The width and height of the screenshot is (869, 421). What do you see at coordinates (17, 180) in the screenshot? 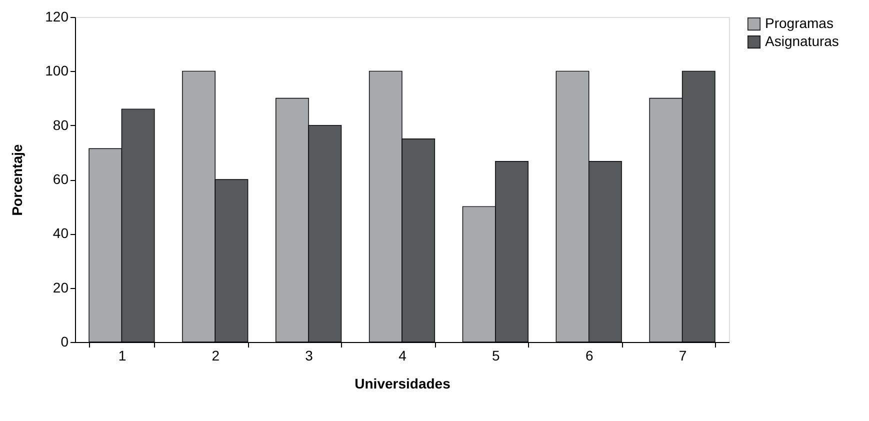
I see `y-axis-title: Porcentaje` at bounding box center [17, 180].